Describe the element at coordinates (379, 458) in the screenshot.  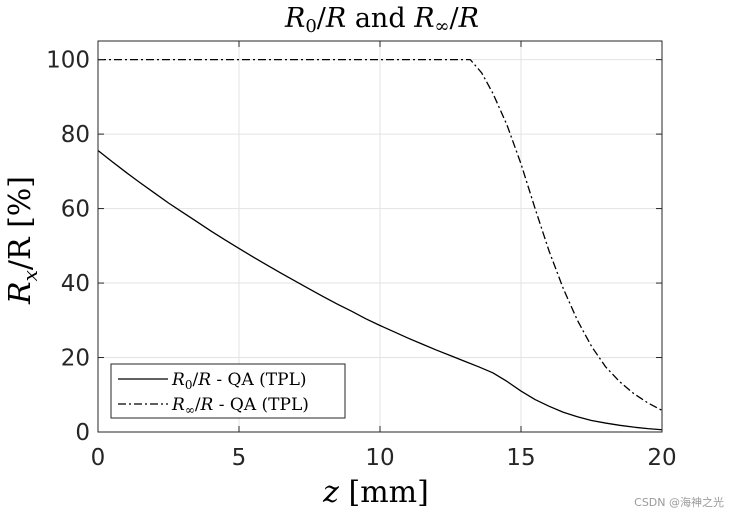
I see `x-tick-label: 10` at that location.